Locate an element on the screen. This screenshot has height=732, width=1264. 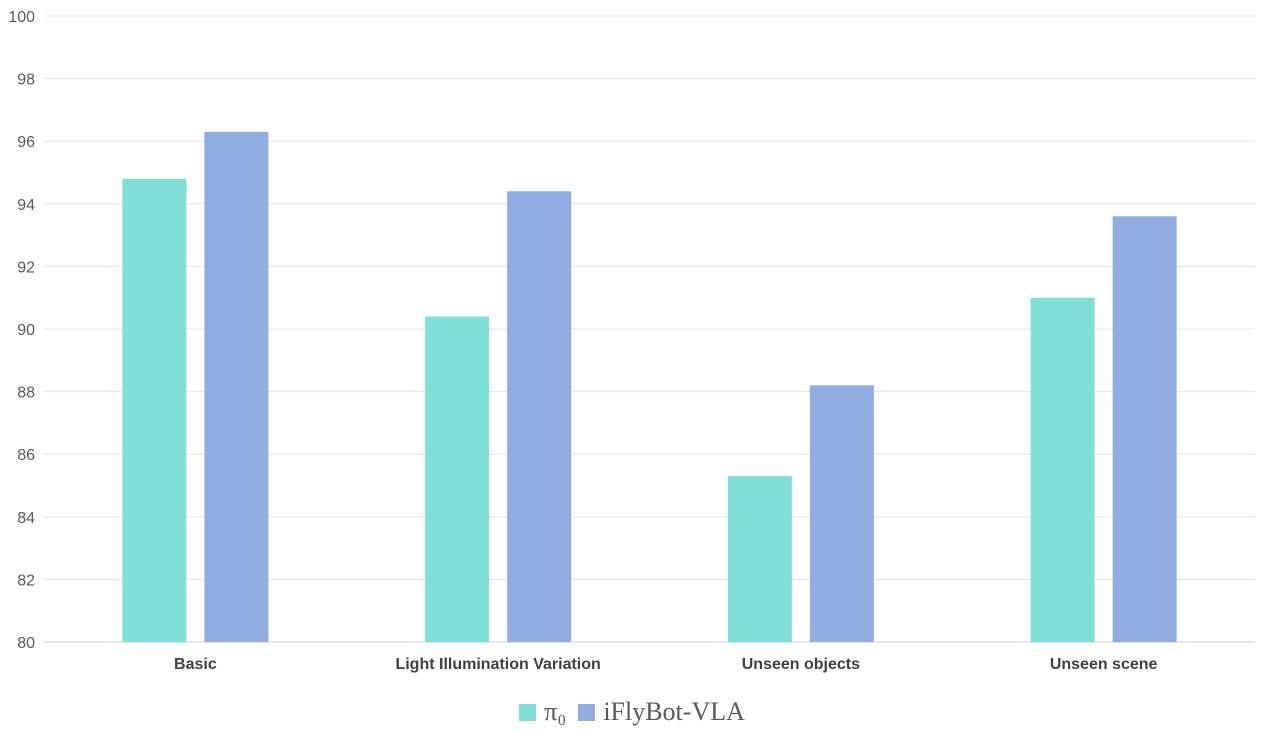
y-tick-label: 88 is located at coordinates (26, 393).